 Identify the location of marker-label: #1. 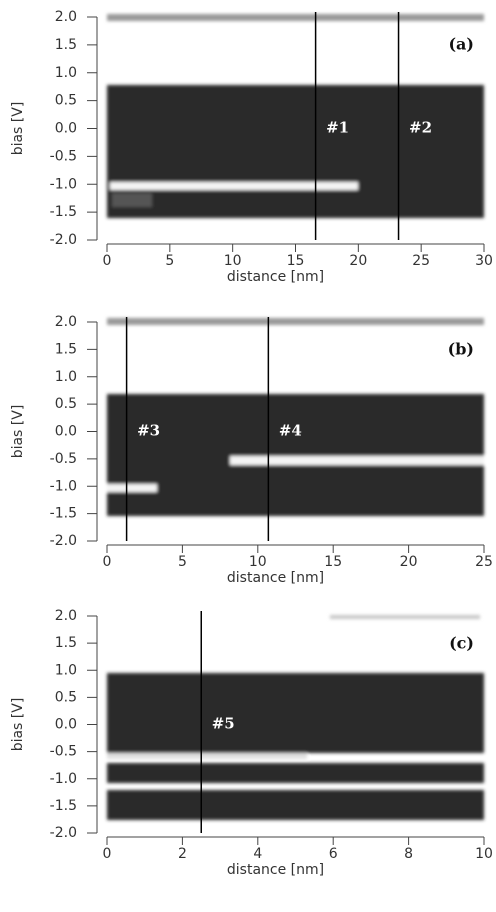
(337, 128).